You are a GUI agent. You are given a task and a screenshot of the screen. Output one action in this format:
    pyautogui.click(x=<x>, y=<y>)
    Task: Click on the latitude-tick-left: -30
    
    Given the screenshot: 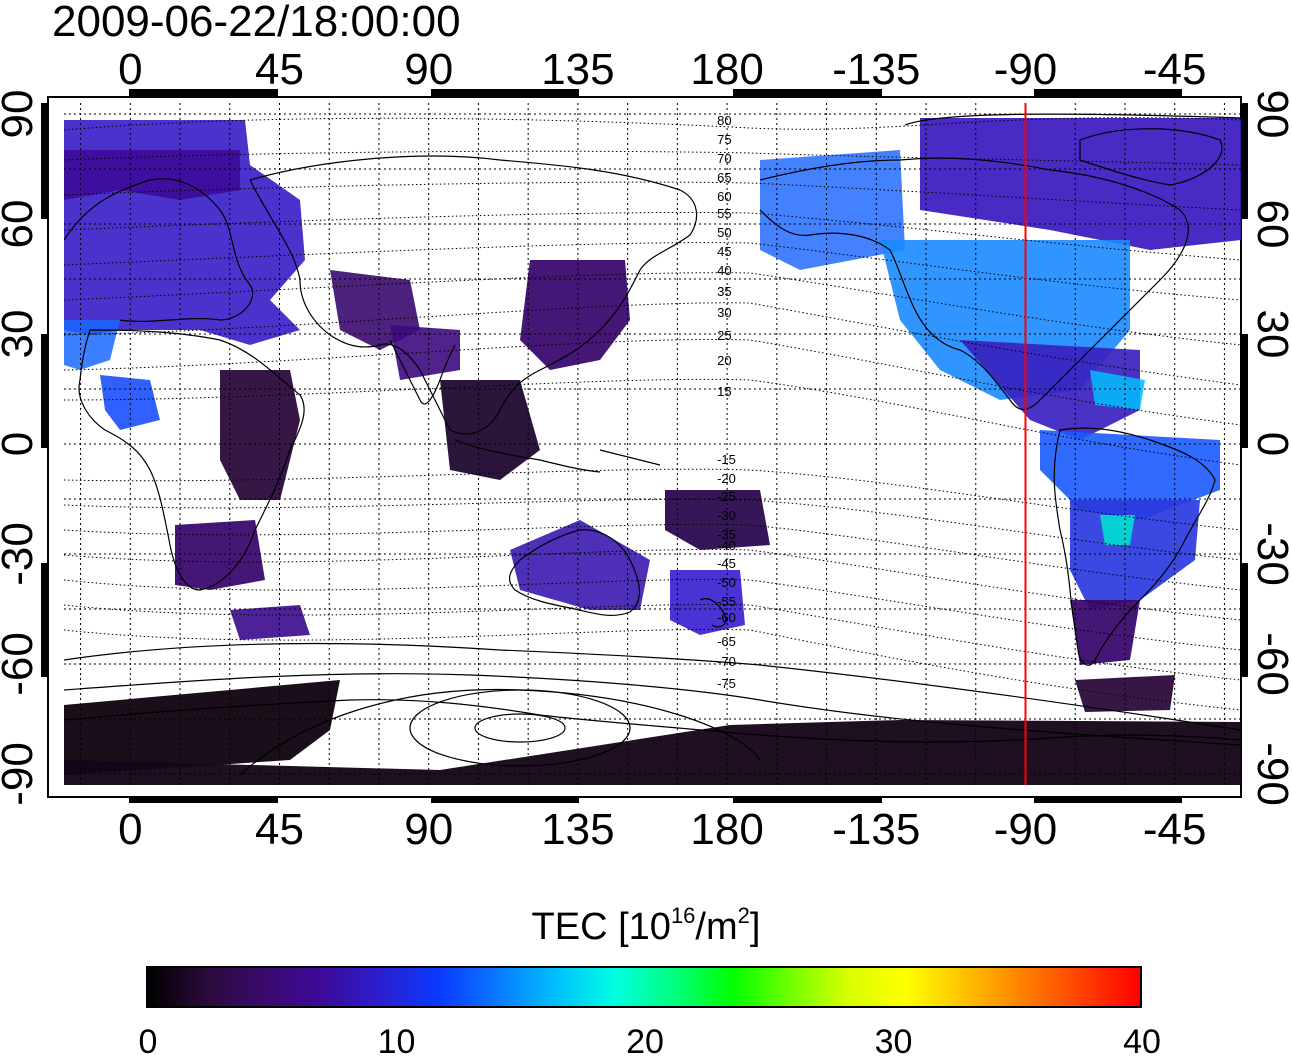 What is the action you would take?
    pyautogui.click(x=21, y=554)
    